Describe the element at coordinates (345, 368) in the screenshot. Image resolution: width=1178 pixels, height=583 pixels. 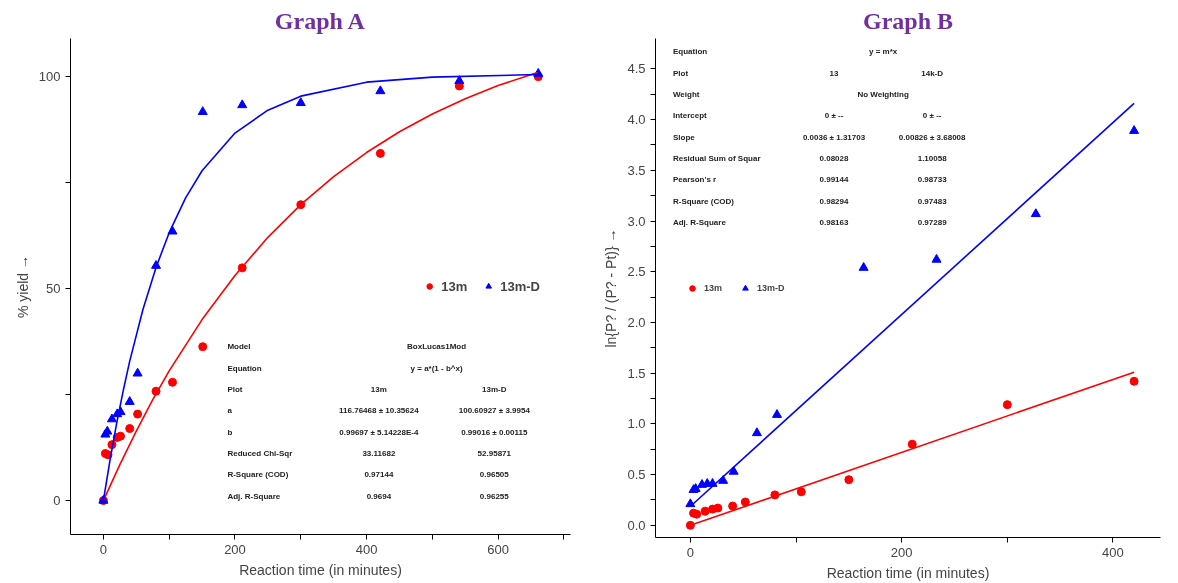
I see `text: Equation y = a*(1 - b^x)` at that location.